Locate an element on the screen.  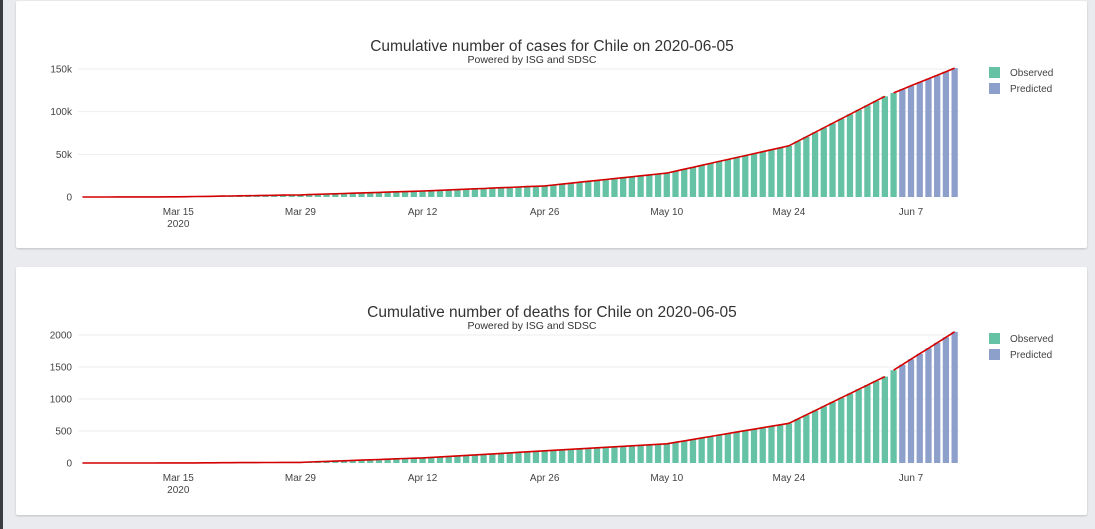
legend-label-observed: Observed is located at coordinates (1031, 339).